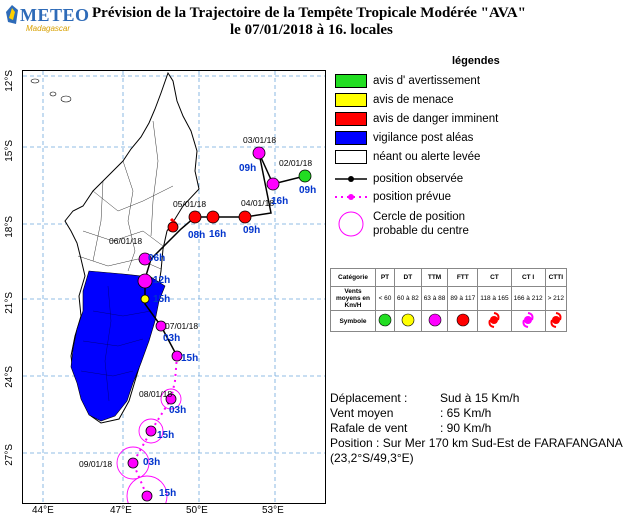  I want to click on legend-observed: position observée, so click(399, 179).